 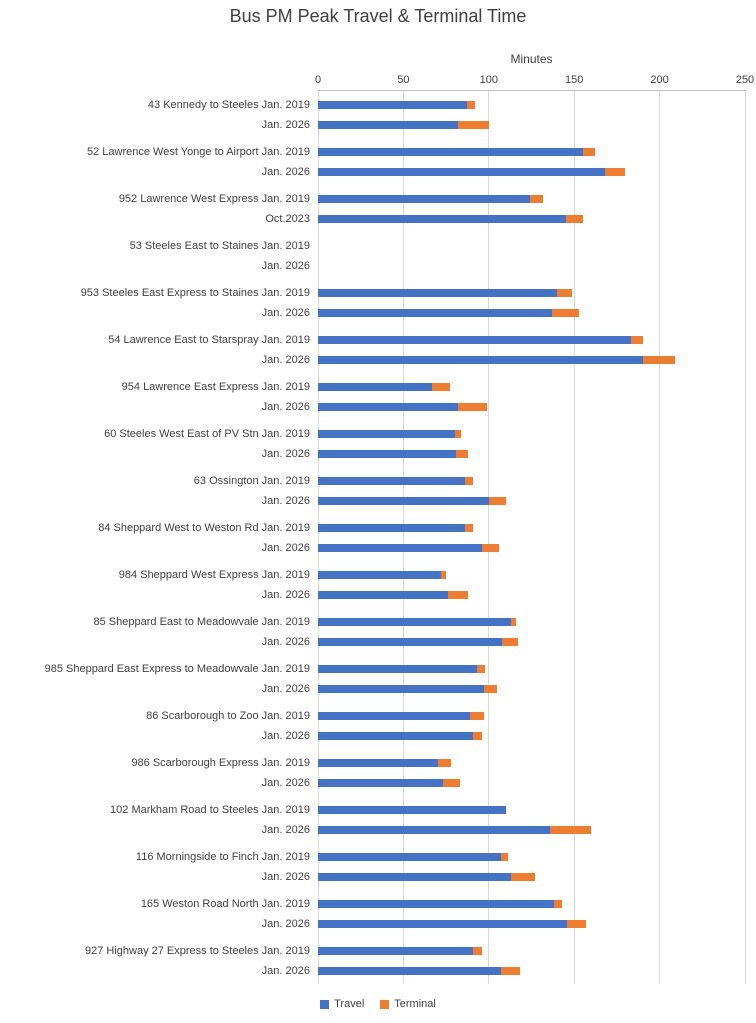 I want to click on x-tick-label: 50, so click(x=403, y=80).